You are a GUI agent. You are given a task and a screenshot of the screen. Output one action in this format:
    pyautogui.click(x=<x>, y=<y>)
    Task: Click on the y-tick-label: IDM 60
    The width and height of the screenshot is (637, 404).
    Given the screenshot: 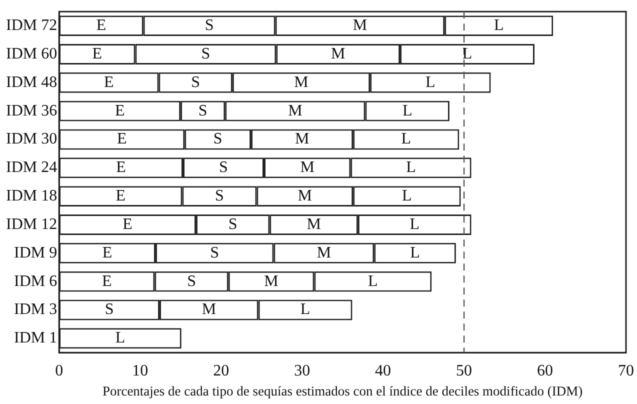 What is the action you would take?
    pyautogui.click(x=32, y=53)
    